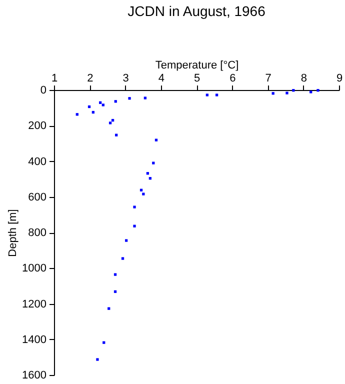 The image size is (345, 384). Describe the element at coordinates (197, 11) in the screenshot. I see `chart-title: JCDN in August, 1966` at that location.